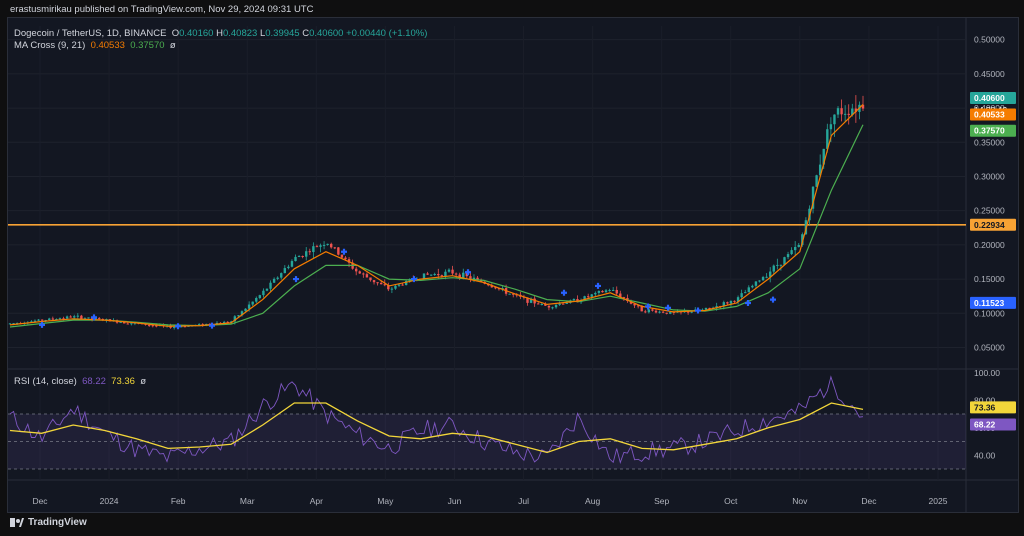 The image size is (1024, 536). What do you see at coordinates (989, 211) in the screenshot?
I see `price-tick-label: 0.25000` at bounding box center [989, 211].